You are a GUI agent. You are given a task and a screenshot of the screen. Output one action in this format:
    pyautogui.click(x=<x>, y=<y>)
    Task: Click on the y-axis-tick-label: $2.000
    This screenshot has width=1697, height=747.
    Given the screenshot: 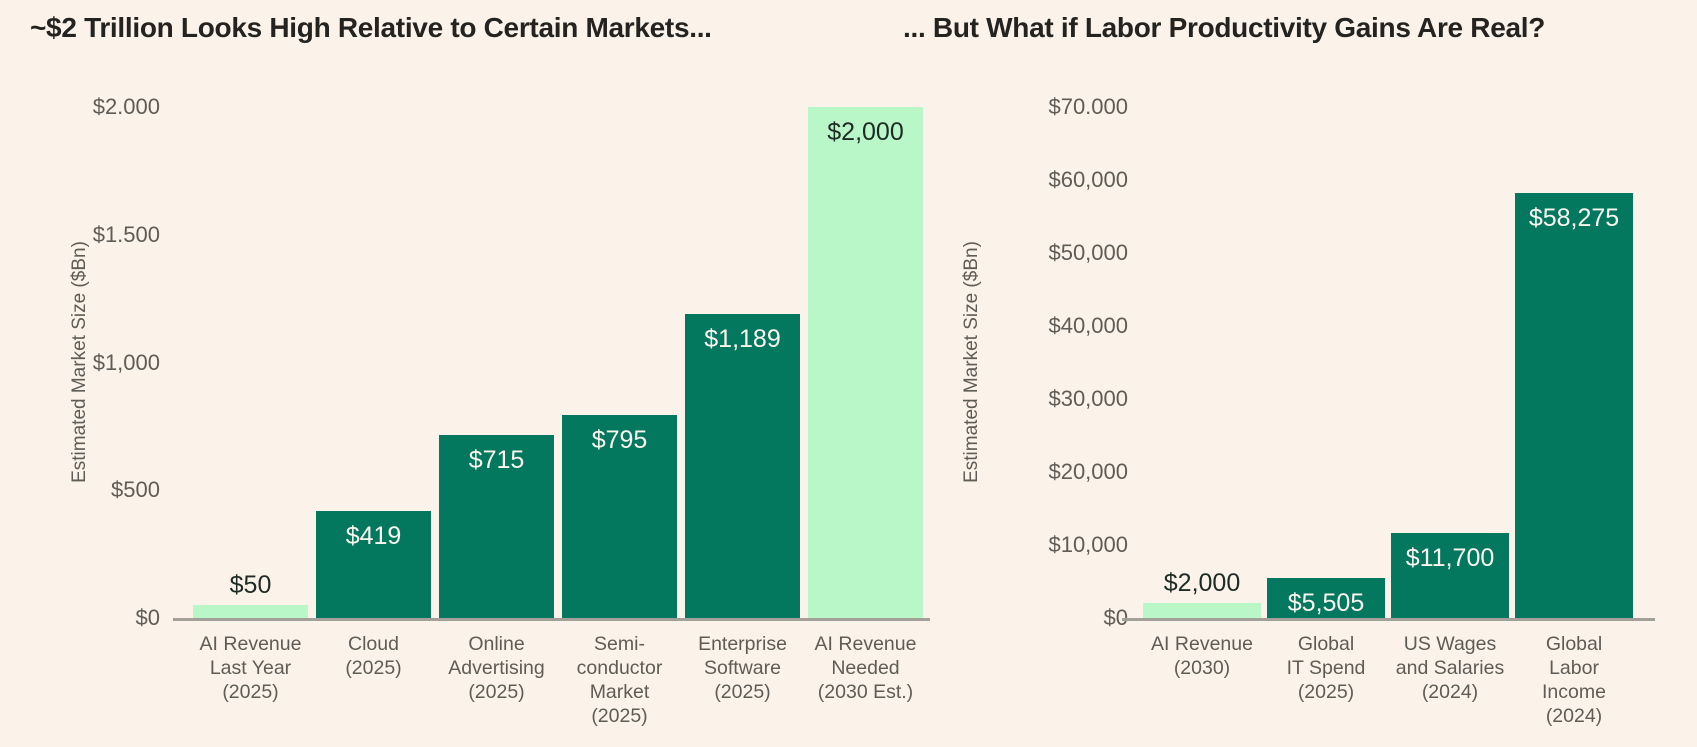 What is the action you would take?
    pyautogui.click(x=126, y=106)
    